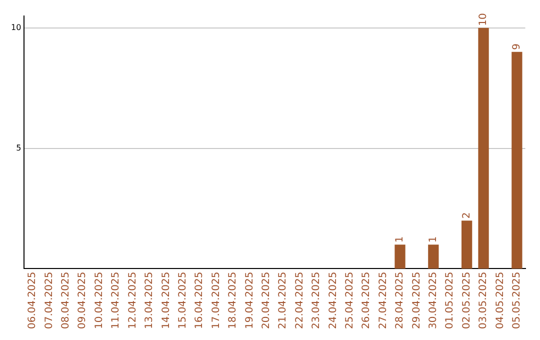 The width and height of the screenshot is (540, 340). What do you see at coordinates (99, 301) in the screenshot?
I see `x-tick-label: 10.04.2025` at bounding box center [99, 301].